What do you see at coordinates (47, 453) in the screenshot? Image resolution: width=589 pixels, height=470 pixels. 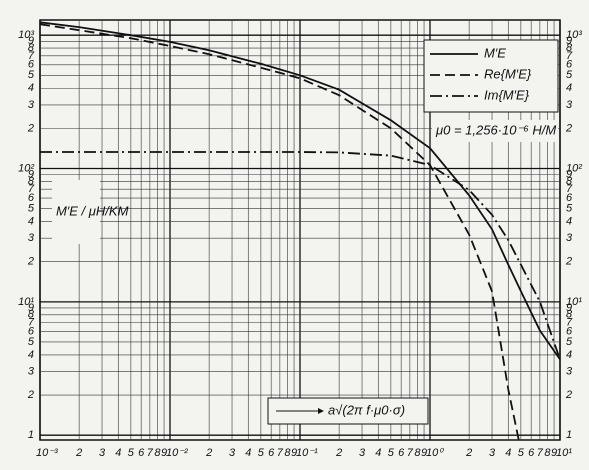 I see `x-tick-label: 10⁻³` at bounding box center [47, 453].